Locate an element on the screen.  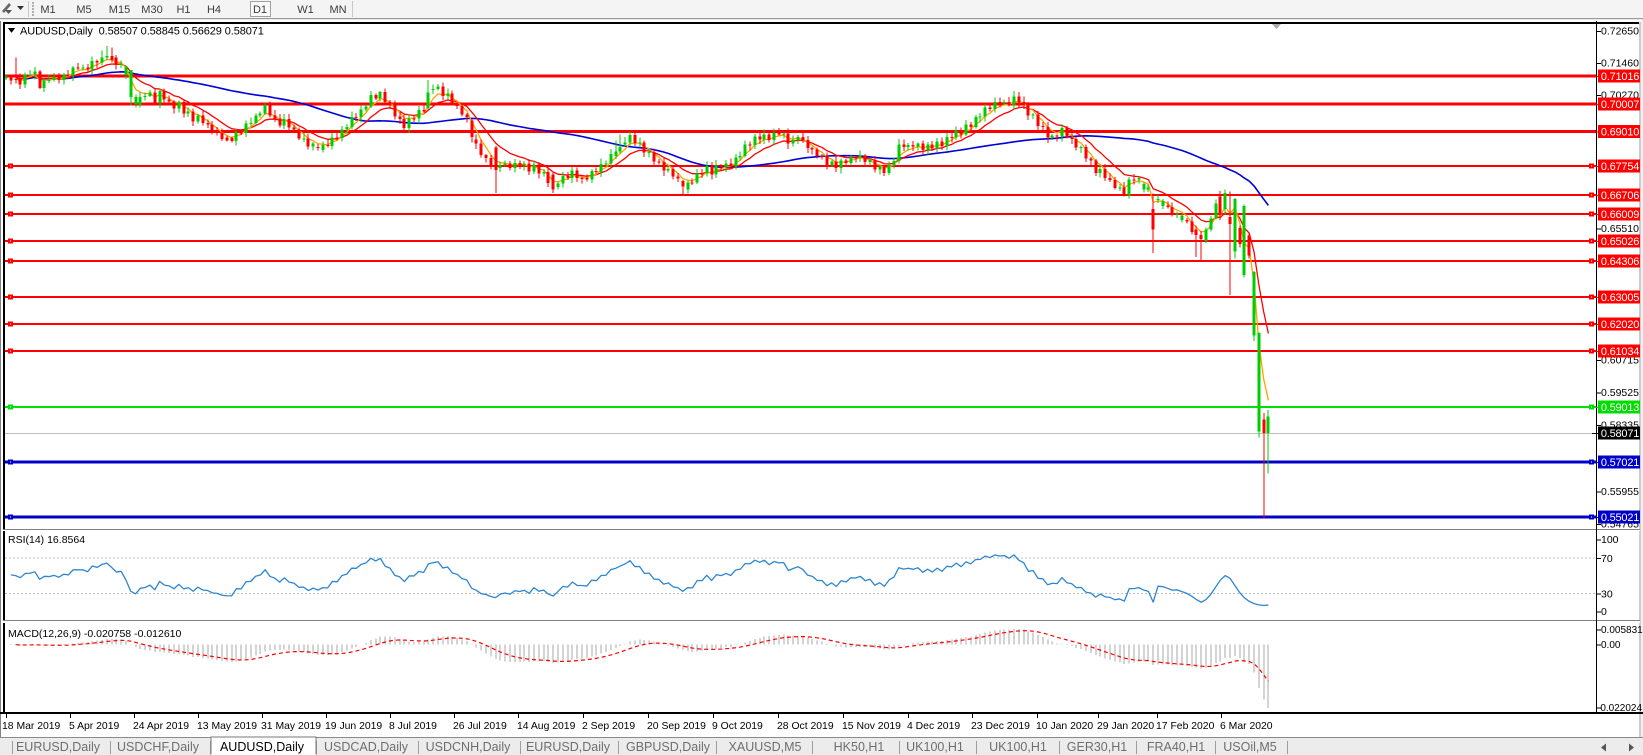
svg-text: USDCAD,Daily is located at coordinates (366, 747).